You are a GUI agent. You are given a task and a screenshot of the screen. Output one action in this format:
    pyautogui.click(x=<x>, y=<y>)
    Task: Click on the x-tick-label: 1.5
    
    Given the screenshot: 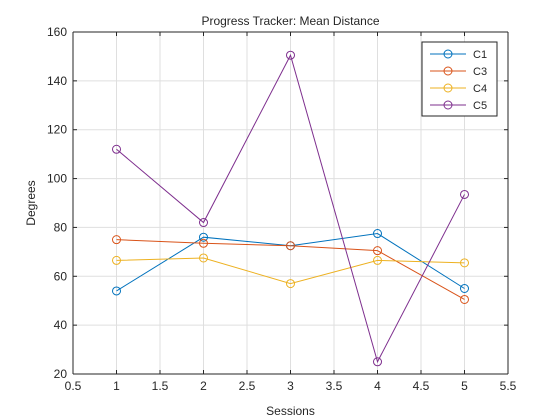 What is the action you would take?
    pyautogui.click(x=160, y=386)
    